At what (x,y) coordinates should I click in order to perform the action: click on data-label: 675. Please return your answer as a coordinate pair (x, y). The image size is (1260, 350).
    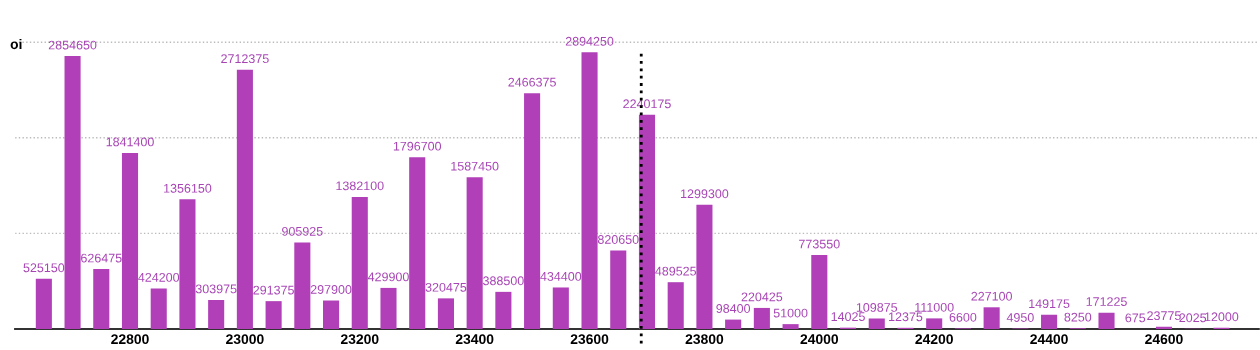
    Looking at the image, I should click on (1135, 318).